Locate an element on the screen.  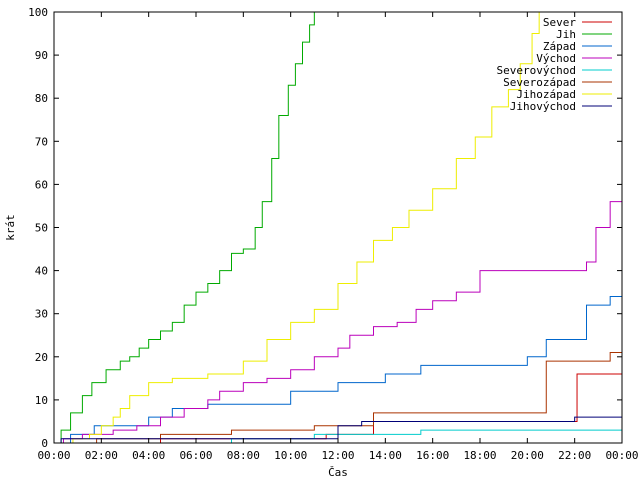
x-tick-label: 18:00 is located at coordinates (479, 455).